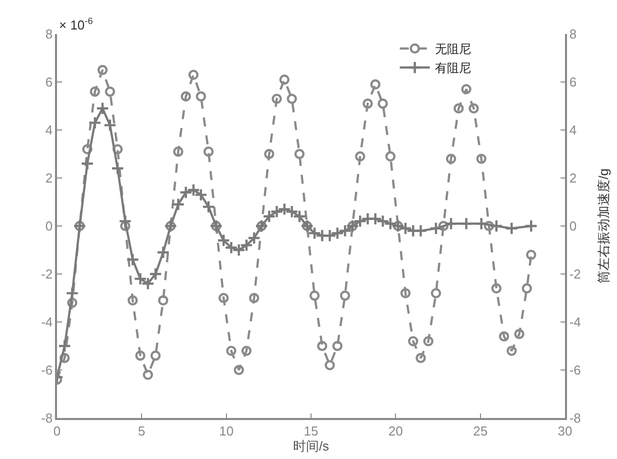 The height and width of the screenshot is (459, 617). I want to click on y2-tick-label: 2, so click(573, 178).